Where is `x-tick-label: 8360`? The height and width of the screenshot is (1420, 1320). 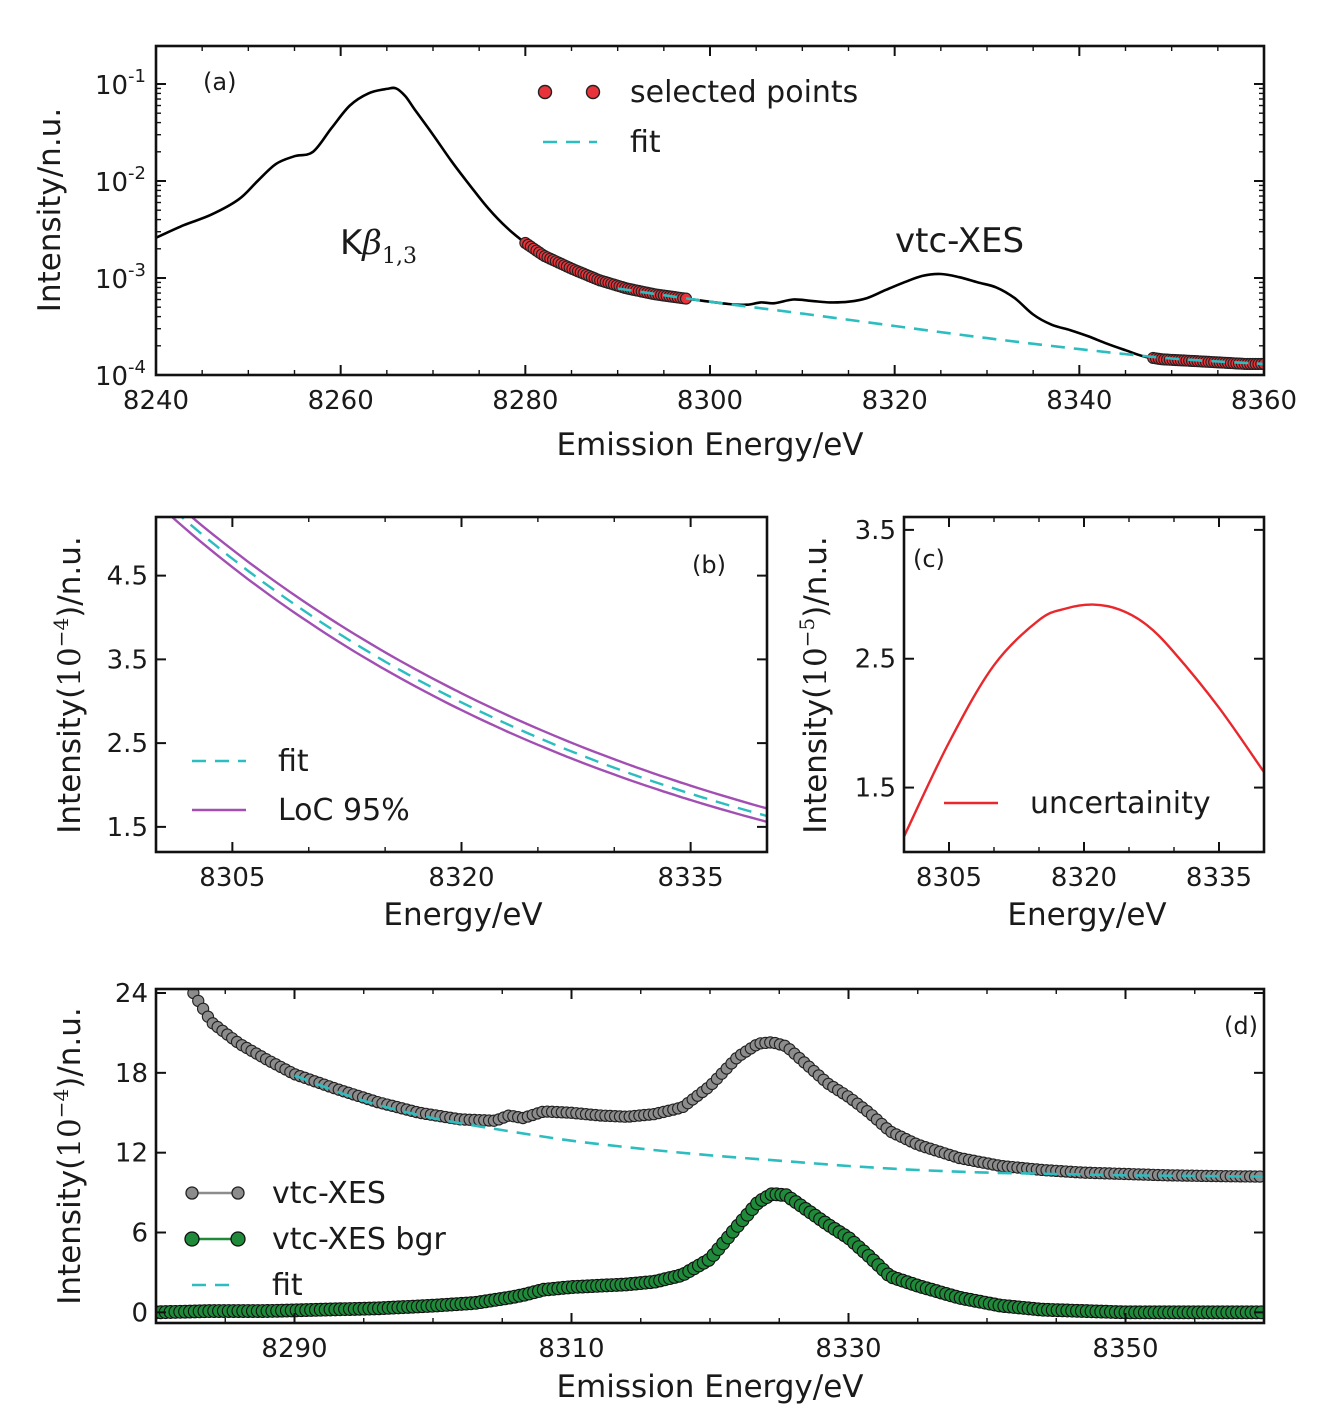 x-tick-label: 8360 is located at coordinates (1264, 401).